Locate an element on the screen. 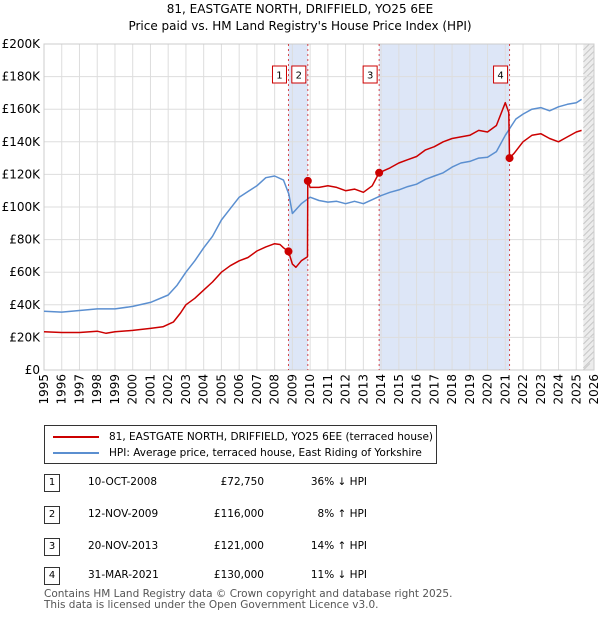 The image size is (600, 620). x-tick-label: 2020 is located at coordinates (488, 389).